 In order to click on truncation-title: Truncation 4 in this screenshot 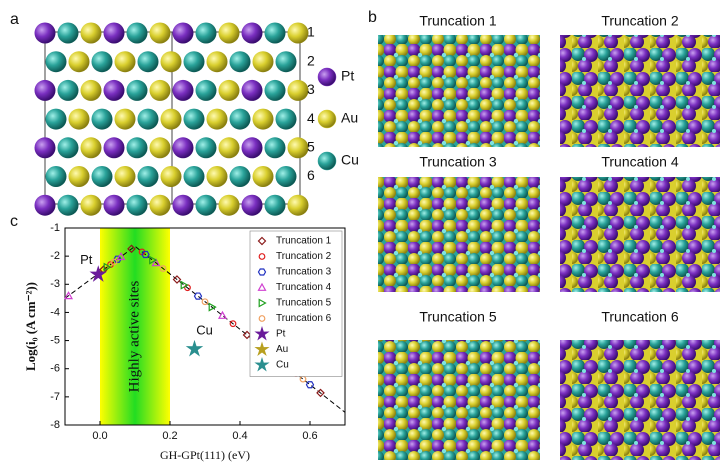, I will do `click(640, 162)`.